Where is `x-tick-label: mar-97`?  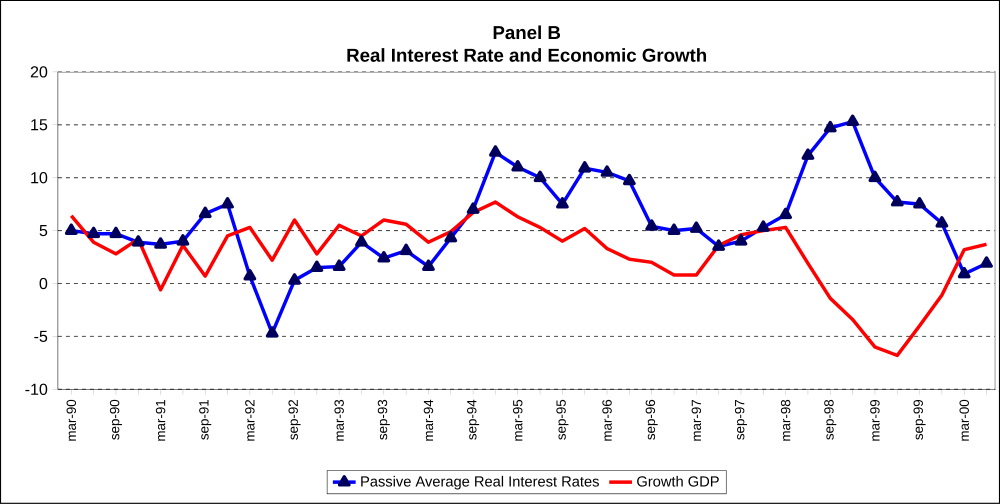
x-tick-label: mar-97 is located at coordinates (697, 420).